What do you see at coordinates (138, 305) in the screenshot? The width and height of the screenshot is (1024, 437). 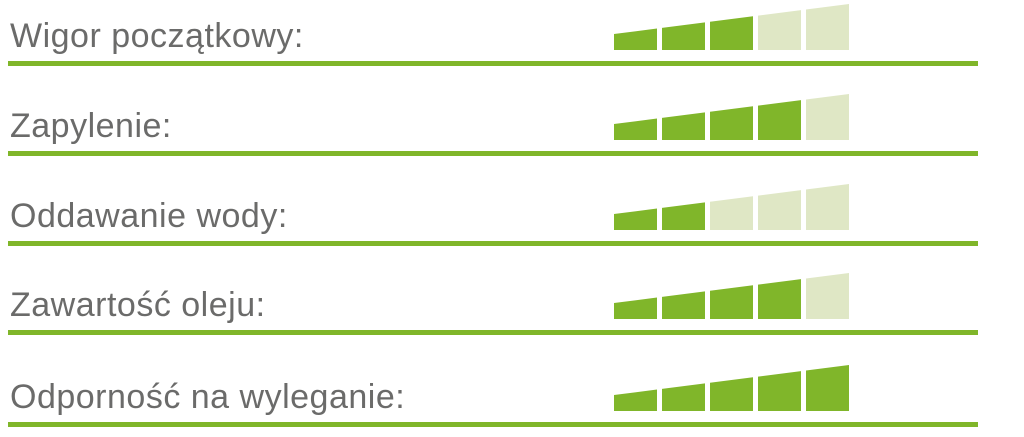 I see `rating-label: Zawartość oleju:` at bounding box center [138, 305].